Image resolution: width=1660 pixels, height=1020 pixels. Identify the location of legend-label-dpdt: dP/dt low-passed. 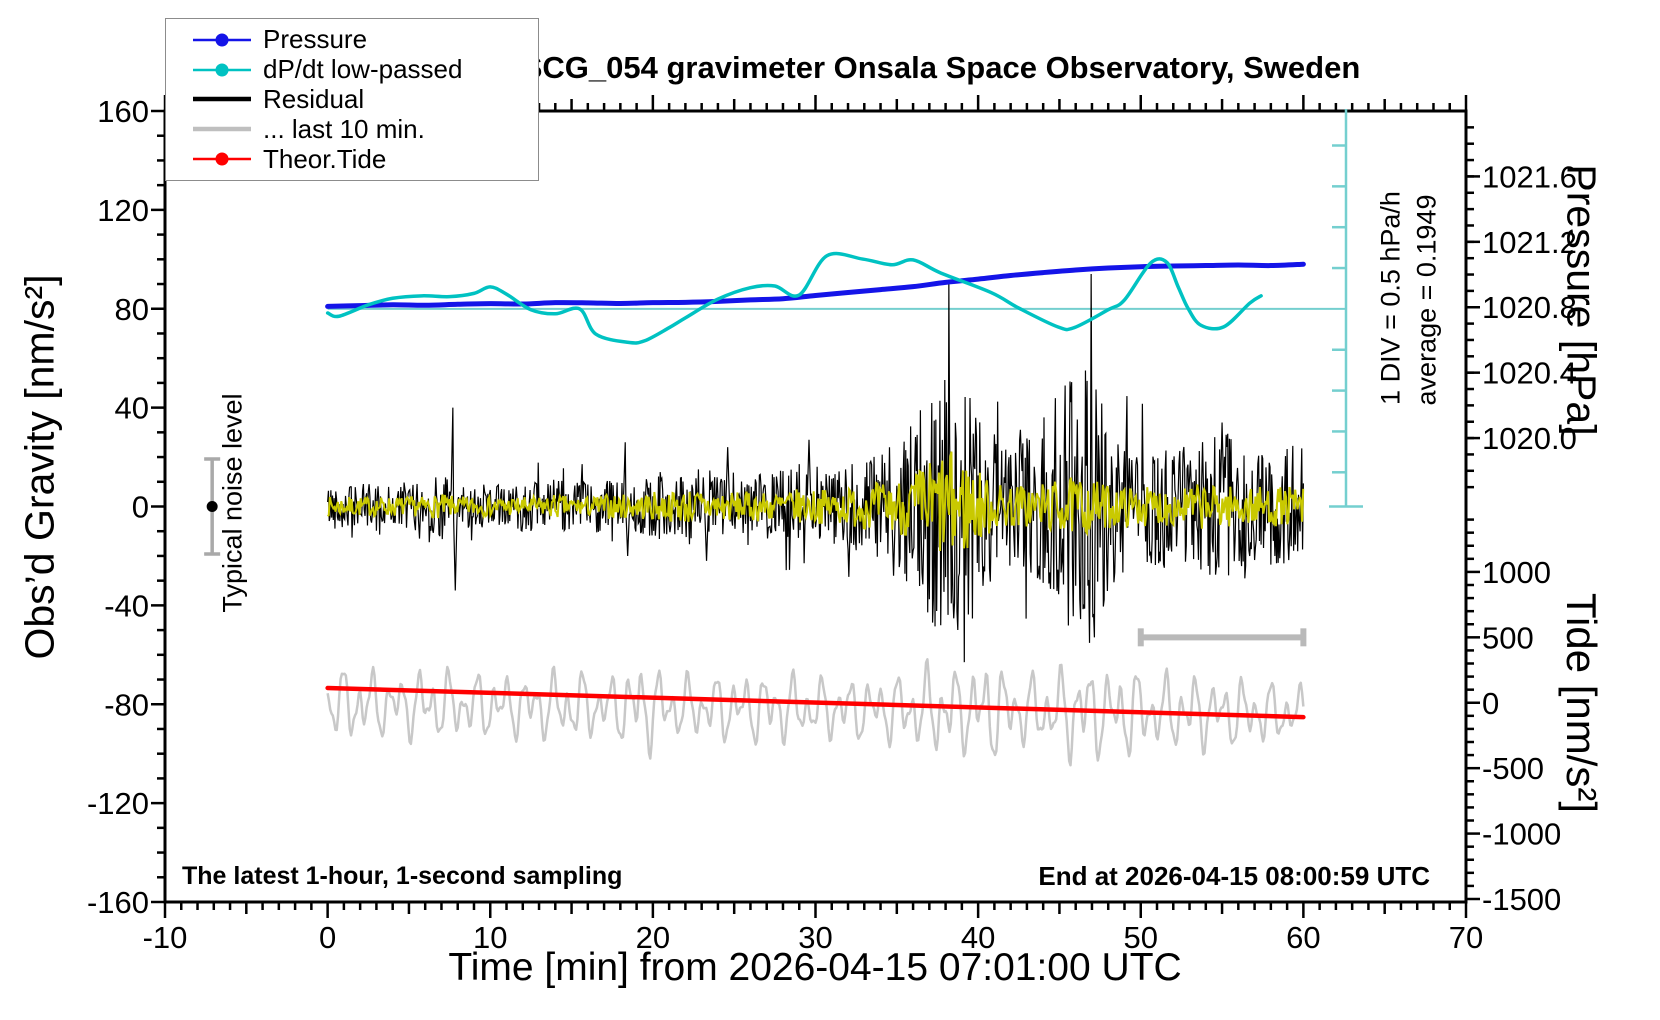
(363, 69).